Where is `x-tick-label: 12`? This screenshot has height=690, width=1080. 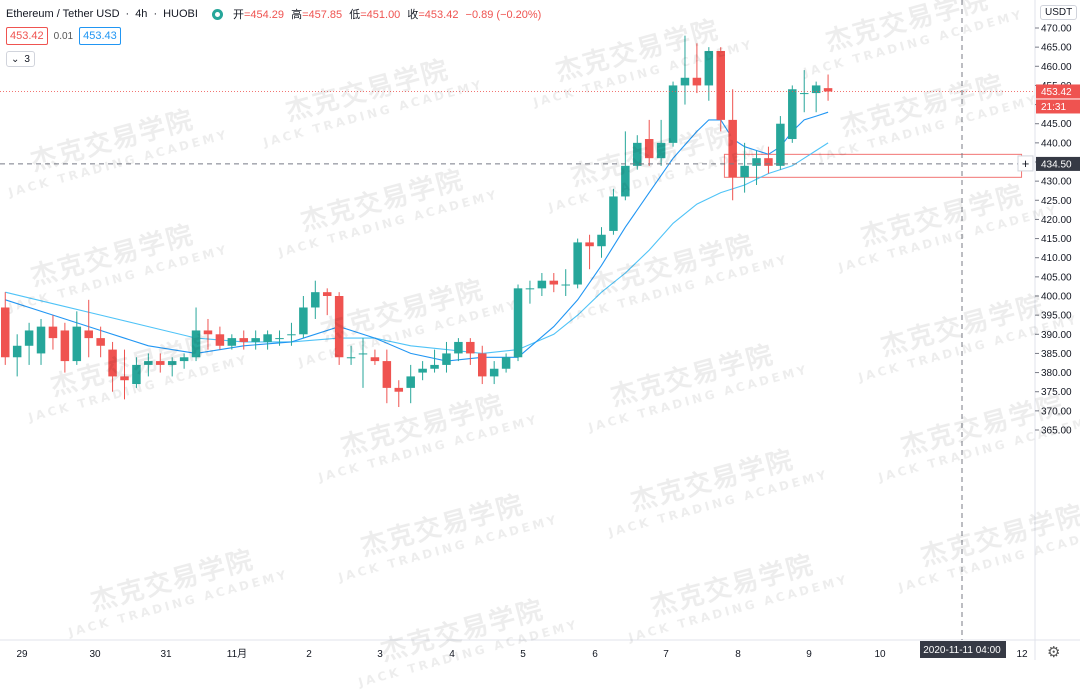 x-tick-label: 12 is located at coordinates (1022, 654).